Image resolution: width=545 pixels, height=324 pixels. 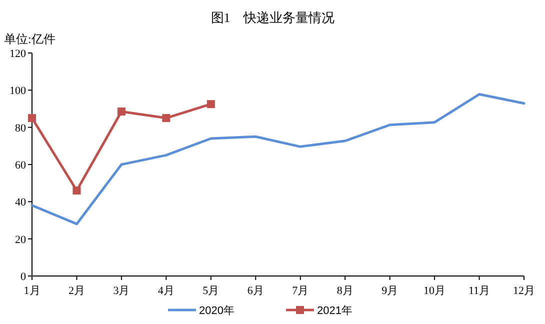 I want to click on xtick: 1月, so click(x=32, y=291).